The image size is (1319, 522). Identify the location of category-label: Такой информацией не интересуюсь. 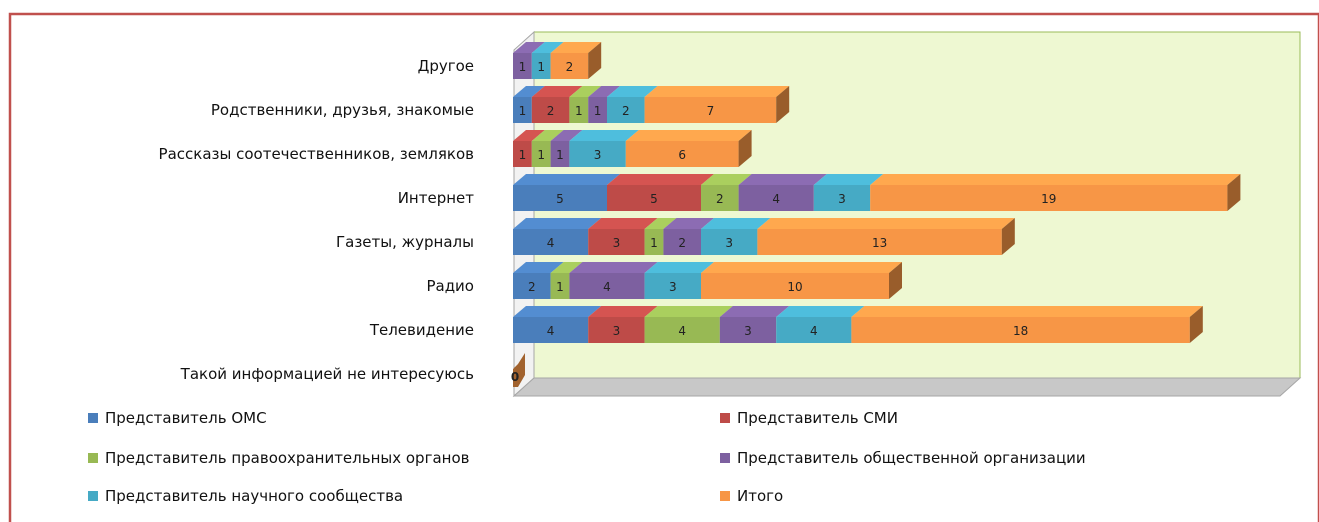
(327, 374).